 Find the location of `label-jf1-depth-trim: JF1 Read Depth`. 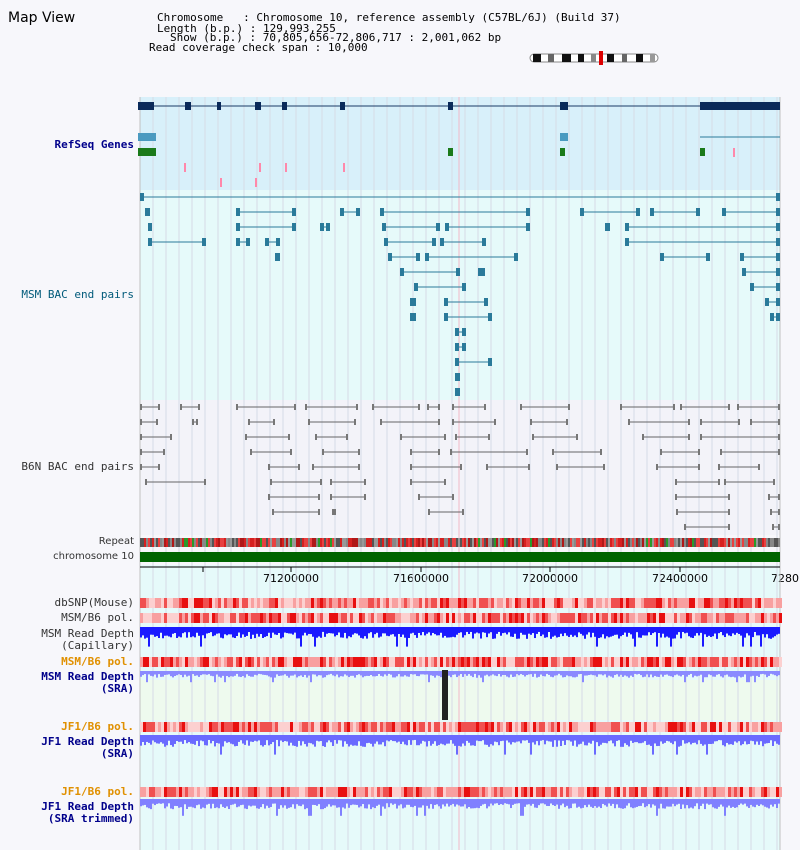

label-jf1-depth-trim: JF1 Read Depth is located at coordinates (87, 806).